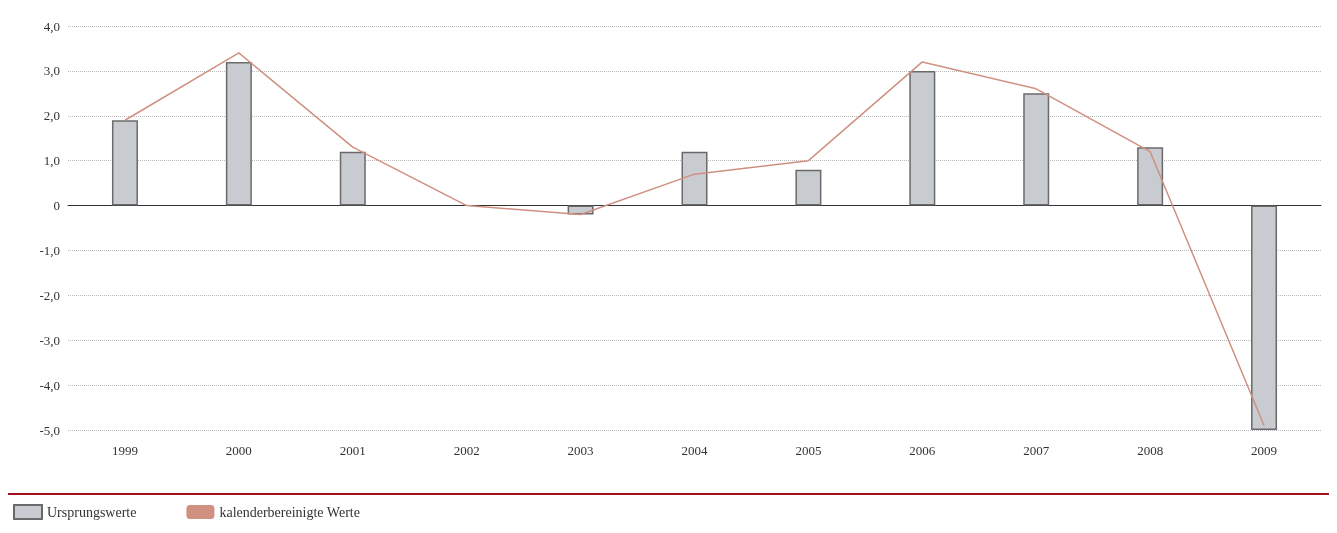 This screenshot has height=533, width=1337. What do you see at coordinates (289, 512) in the screenshot?
I see `legend-label: kalenderbereinigte Werte` at bounding box center [289, 512].